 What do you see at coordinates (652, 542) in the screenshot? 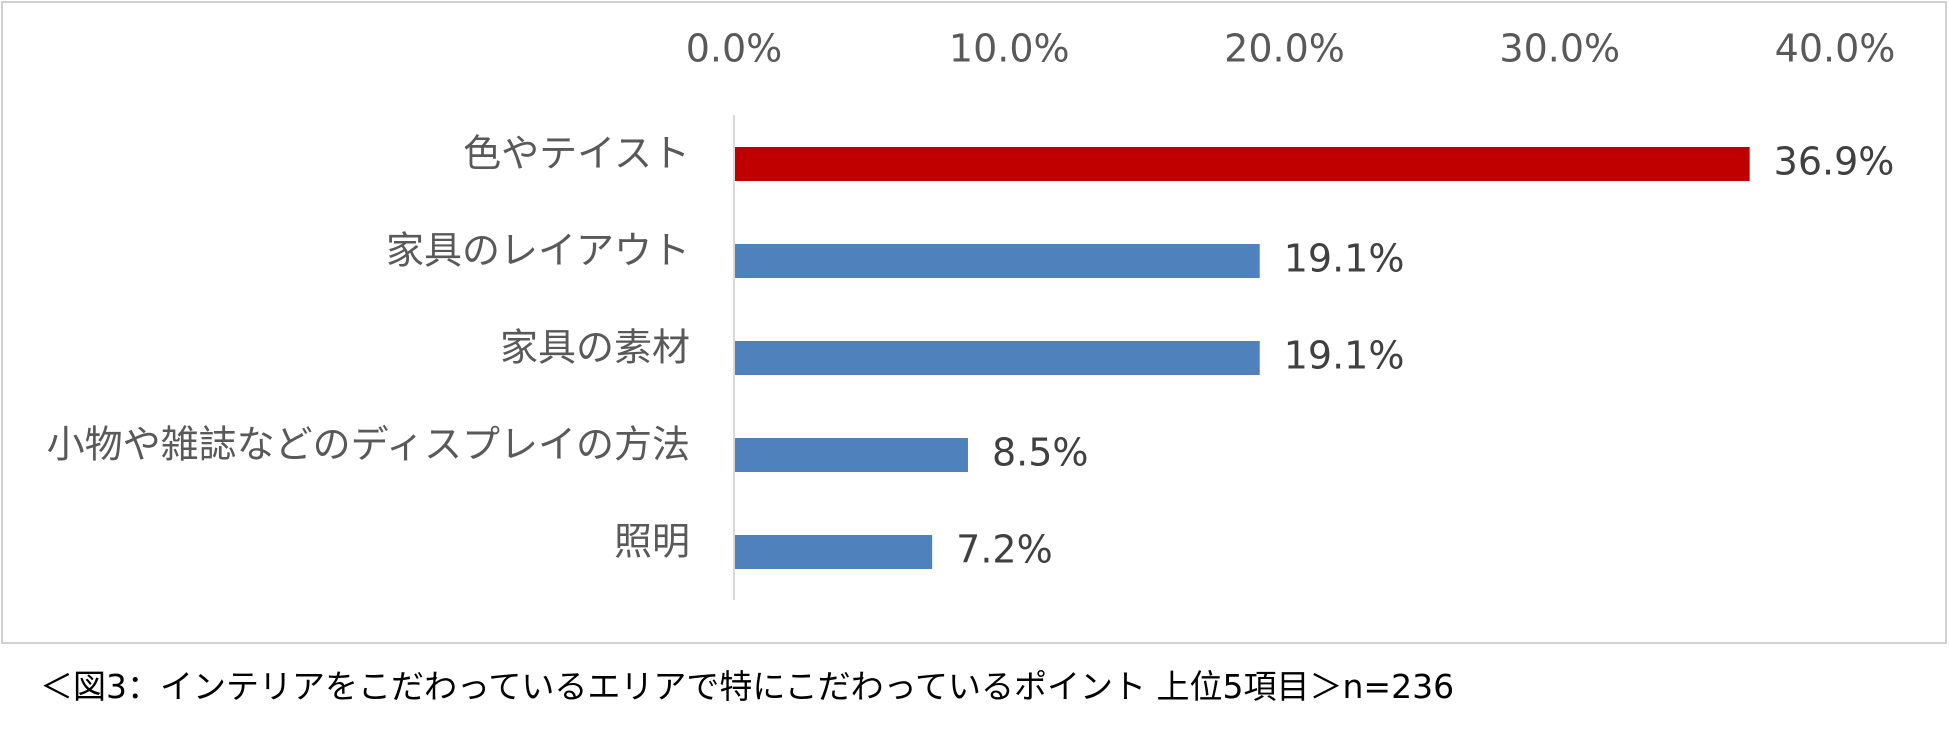
I see `category-label: 照明` at bounding box center [652, 542].